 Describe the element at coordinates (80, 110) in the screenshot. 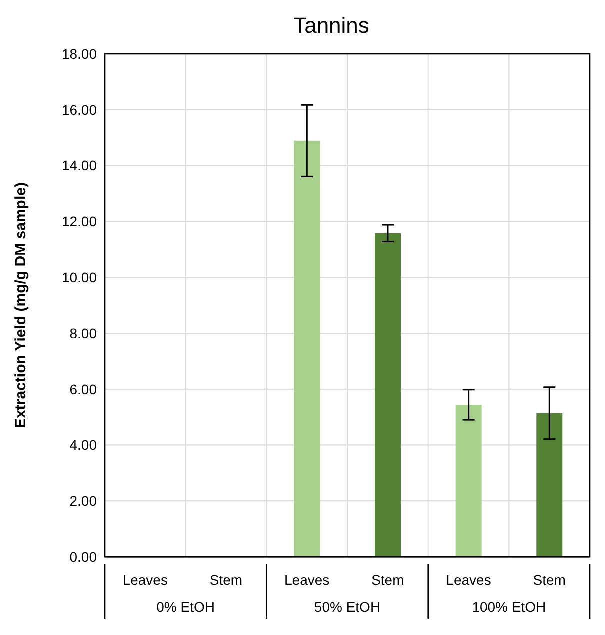

I see `y-tick-label: 16.00` at that location.